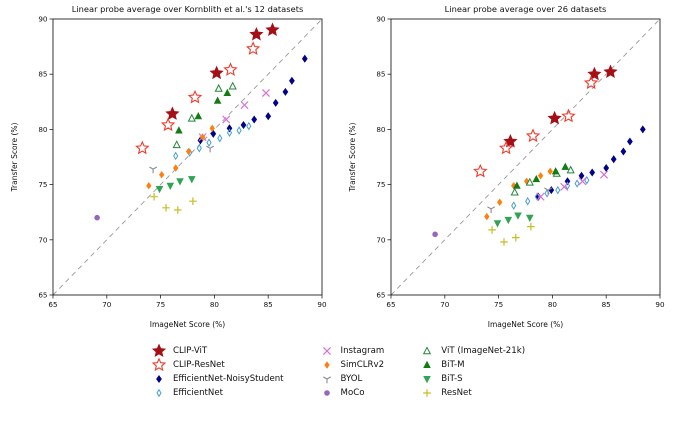  I want to click on legend-column: Instagram SimCLRv2 BYOL MoCo, so click(351, 372).